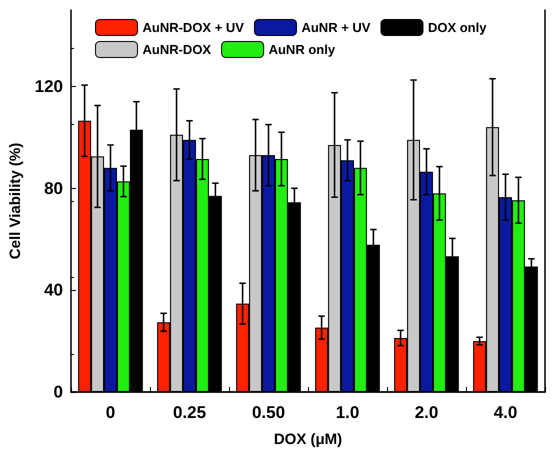  I want to click on legend-label: AuNR + UV, so click(336, 27).